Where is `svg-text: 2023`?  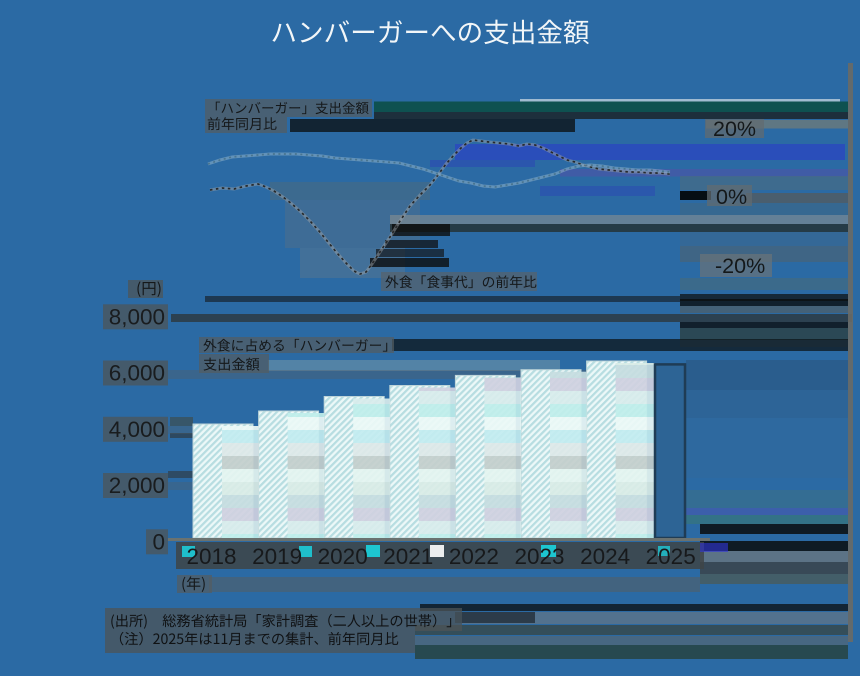
svg-text: 2023 is located at coordinates (539, 556).